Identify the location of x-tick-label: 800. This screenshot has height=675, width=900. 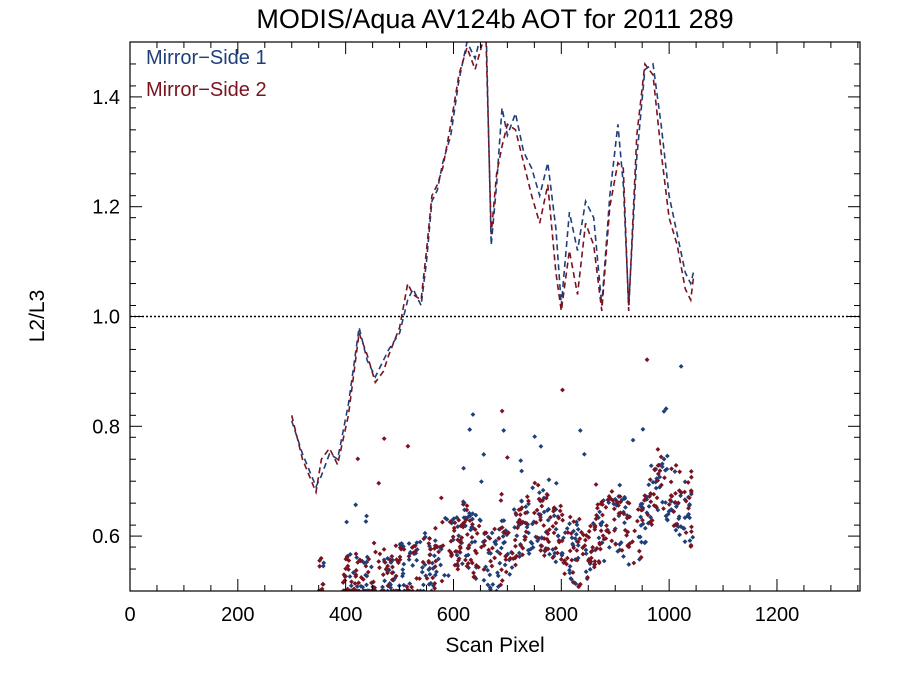
(561, 615).